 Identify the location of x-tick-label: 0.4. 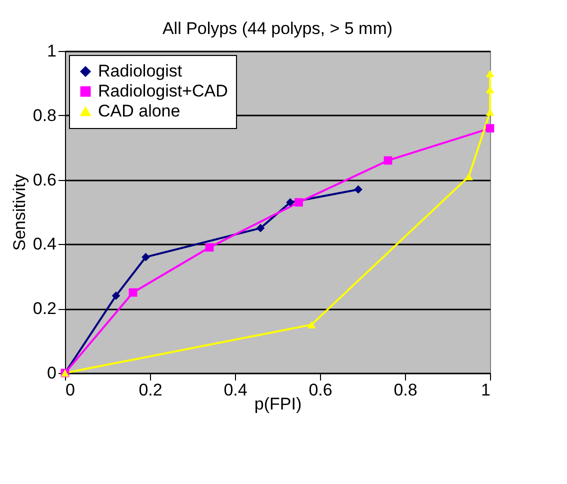
(236, 390).